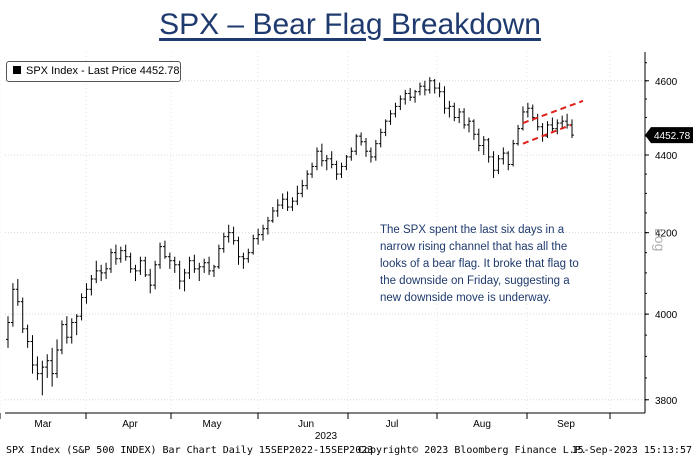  Describe the element at coordinates (93, 71) in the screenshot. I see `chart-legend: SPX Index - Last Price 4452.78` at that location.